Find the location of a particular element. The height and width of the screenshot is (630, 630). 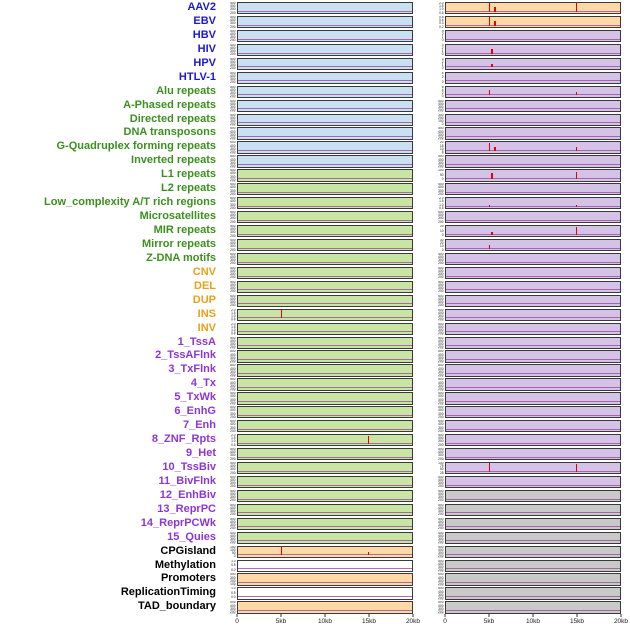

track-row: HTLV-1 5004003002001000 420 is located at coordinates (315, 78).